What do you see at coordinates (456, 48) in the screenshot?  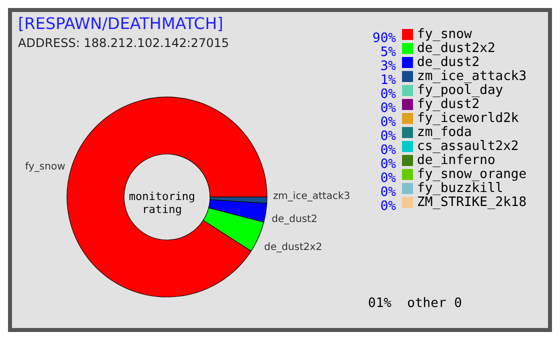 I see `legend-label: de_dust2x2` at bounding box center [456, 48].